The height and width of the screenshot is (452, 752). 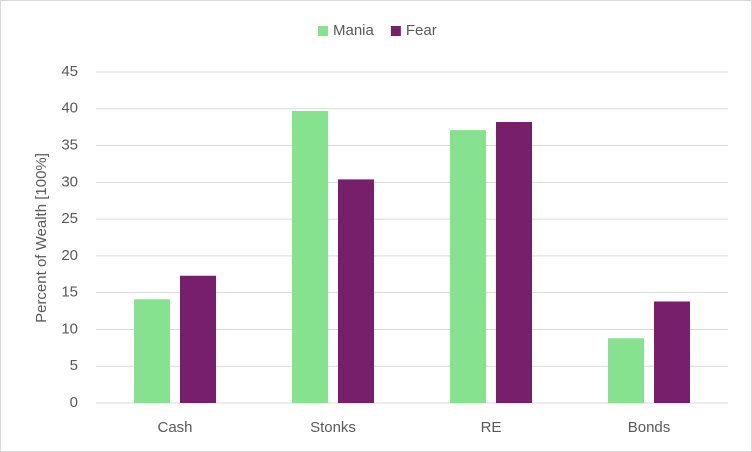 I want to click on y-tick-label: 20, so click(x=69, y=255).